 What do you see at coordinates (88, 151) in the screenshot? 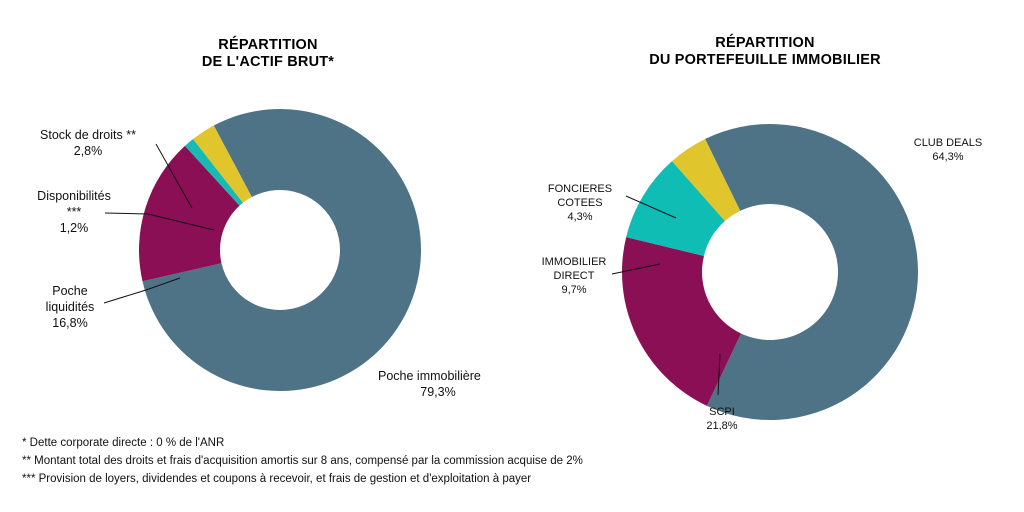
I see `value-label-stock_droits: 2,8%` at bounding box center [88, 151].